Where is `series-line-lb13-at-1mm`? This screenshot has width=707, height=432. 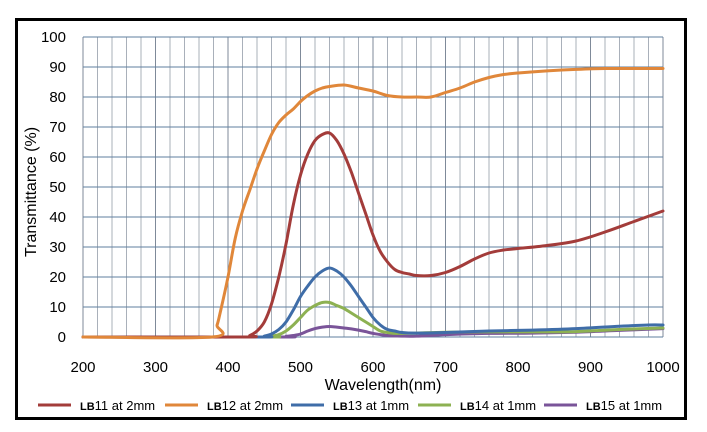 series-line-lb13-at-1mm is located at coordinates (373, 302).